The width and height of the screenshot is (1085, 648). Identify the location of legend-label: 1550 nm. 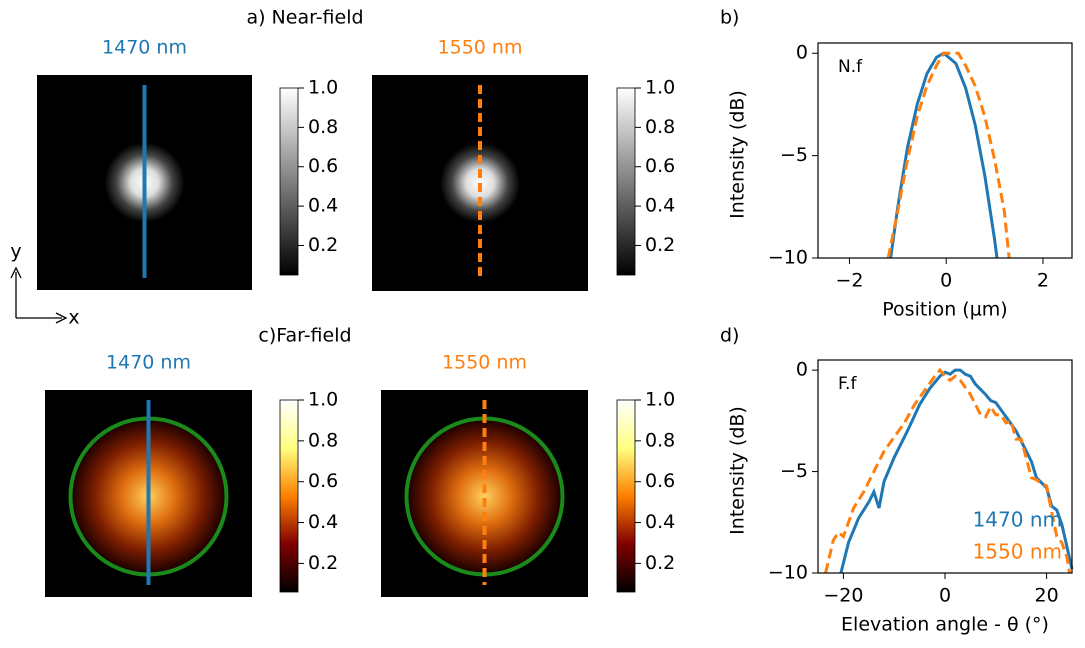
(1017, 552).